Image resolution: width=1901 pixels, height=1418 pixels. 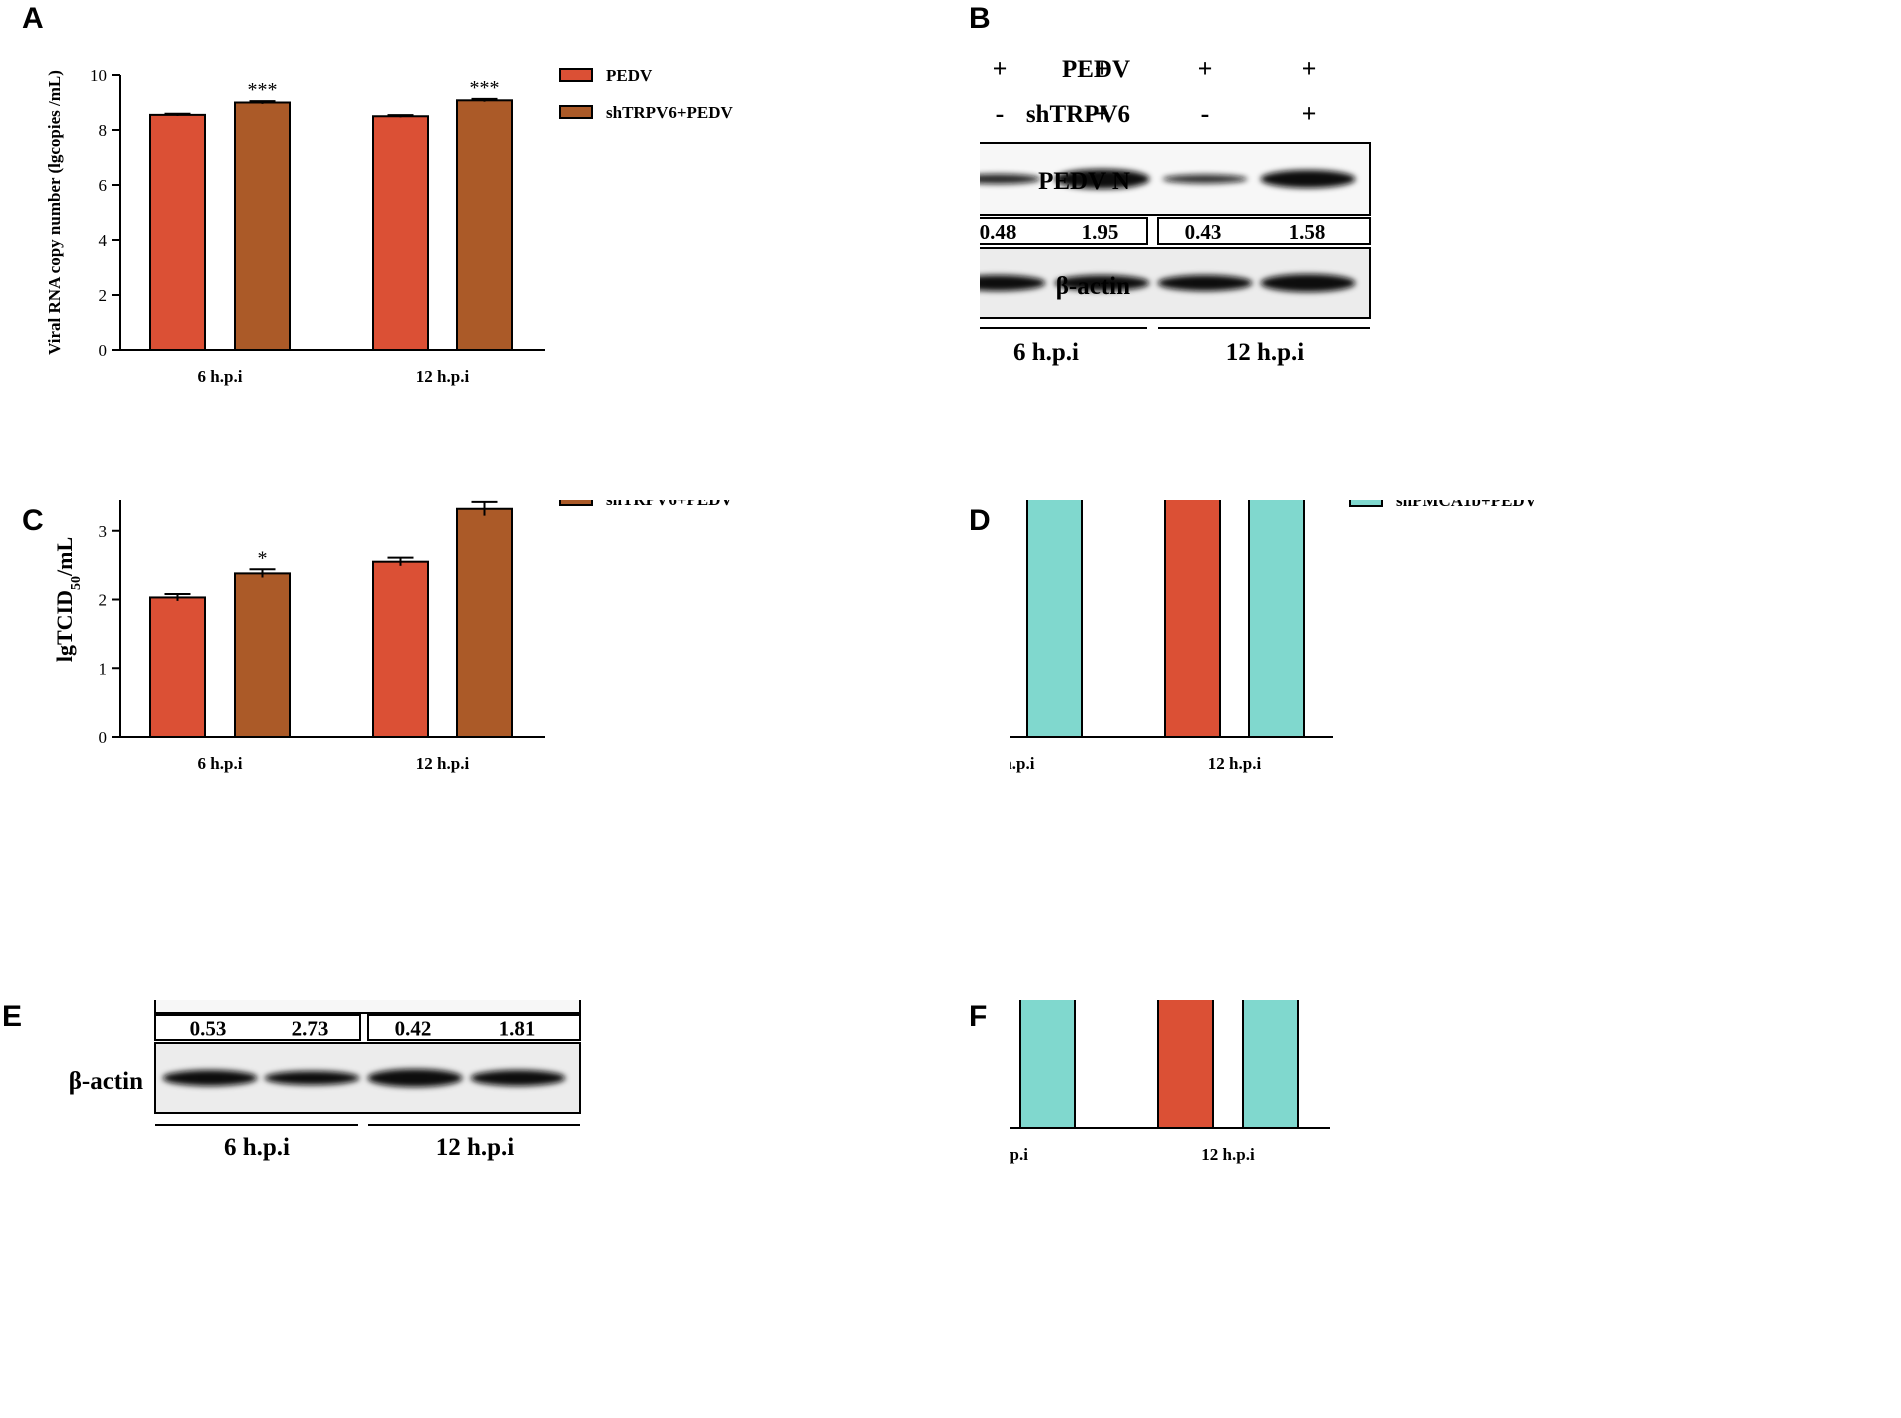 What do you see at coordinates (413, 1029) in the screenshot?
I see `quant-value: 0.42` at bounding box center [413, 1029].